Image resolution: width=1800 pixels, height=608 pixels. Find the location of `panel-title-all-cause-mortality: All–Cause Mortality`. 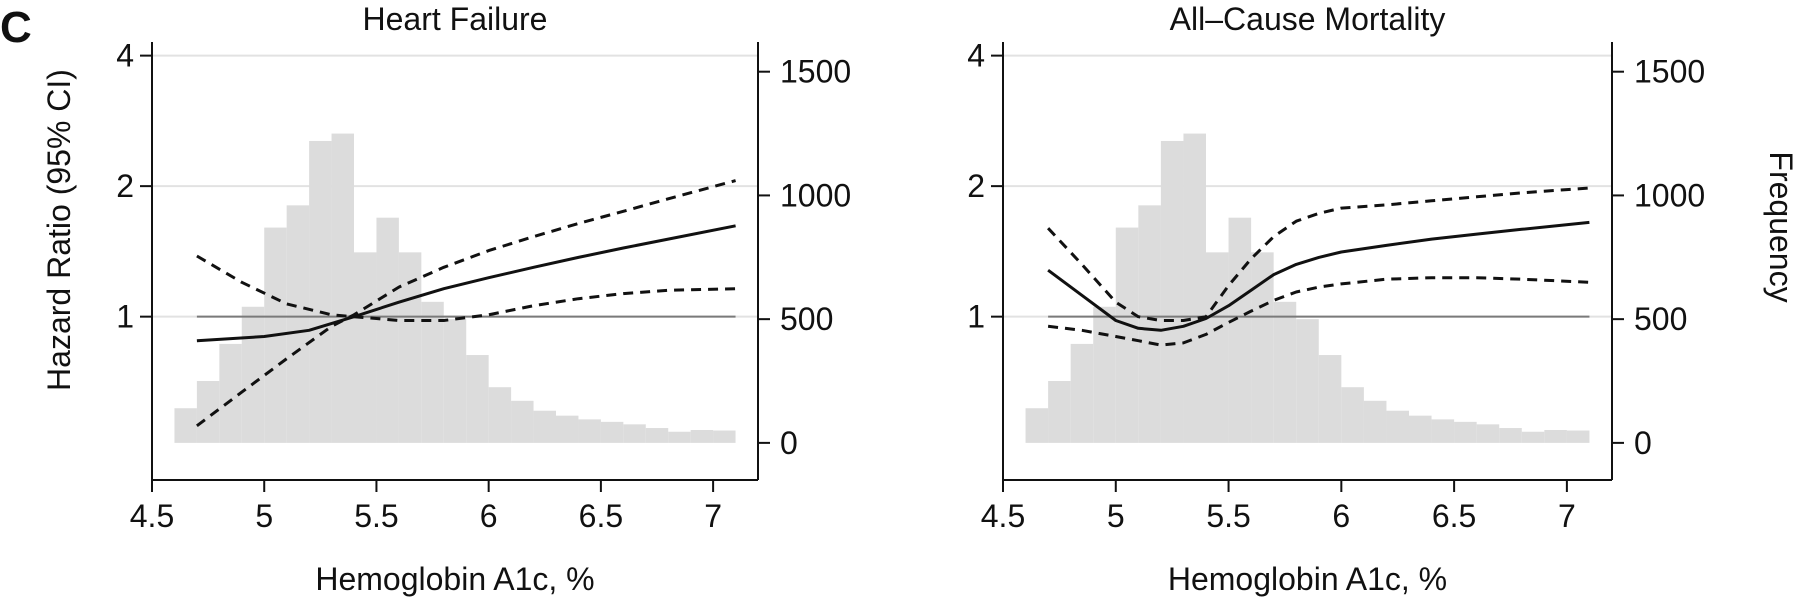

panel-title-all-cause-mortality: All–Cause Mortality is located at coordinates (1308, 19).